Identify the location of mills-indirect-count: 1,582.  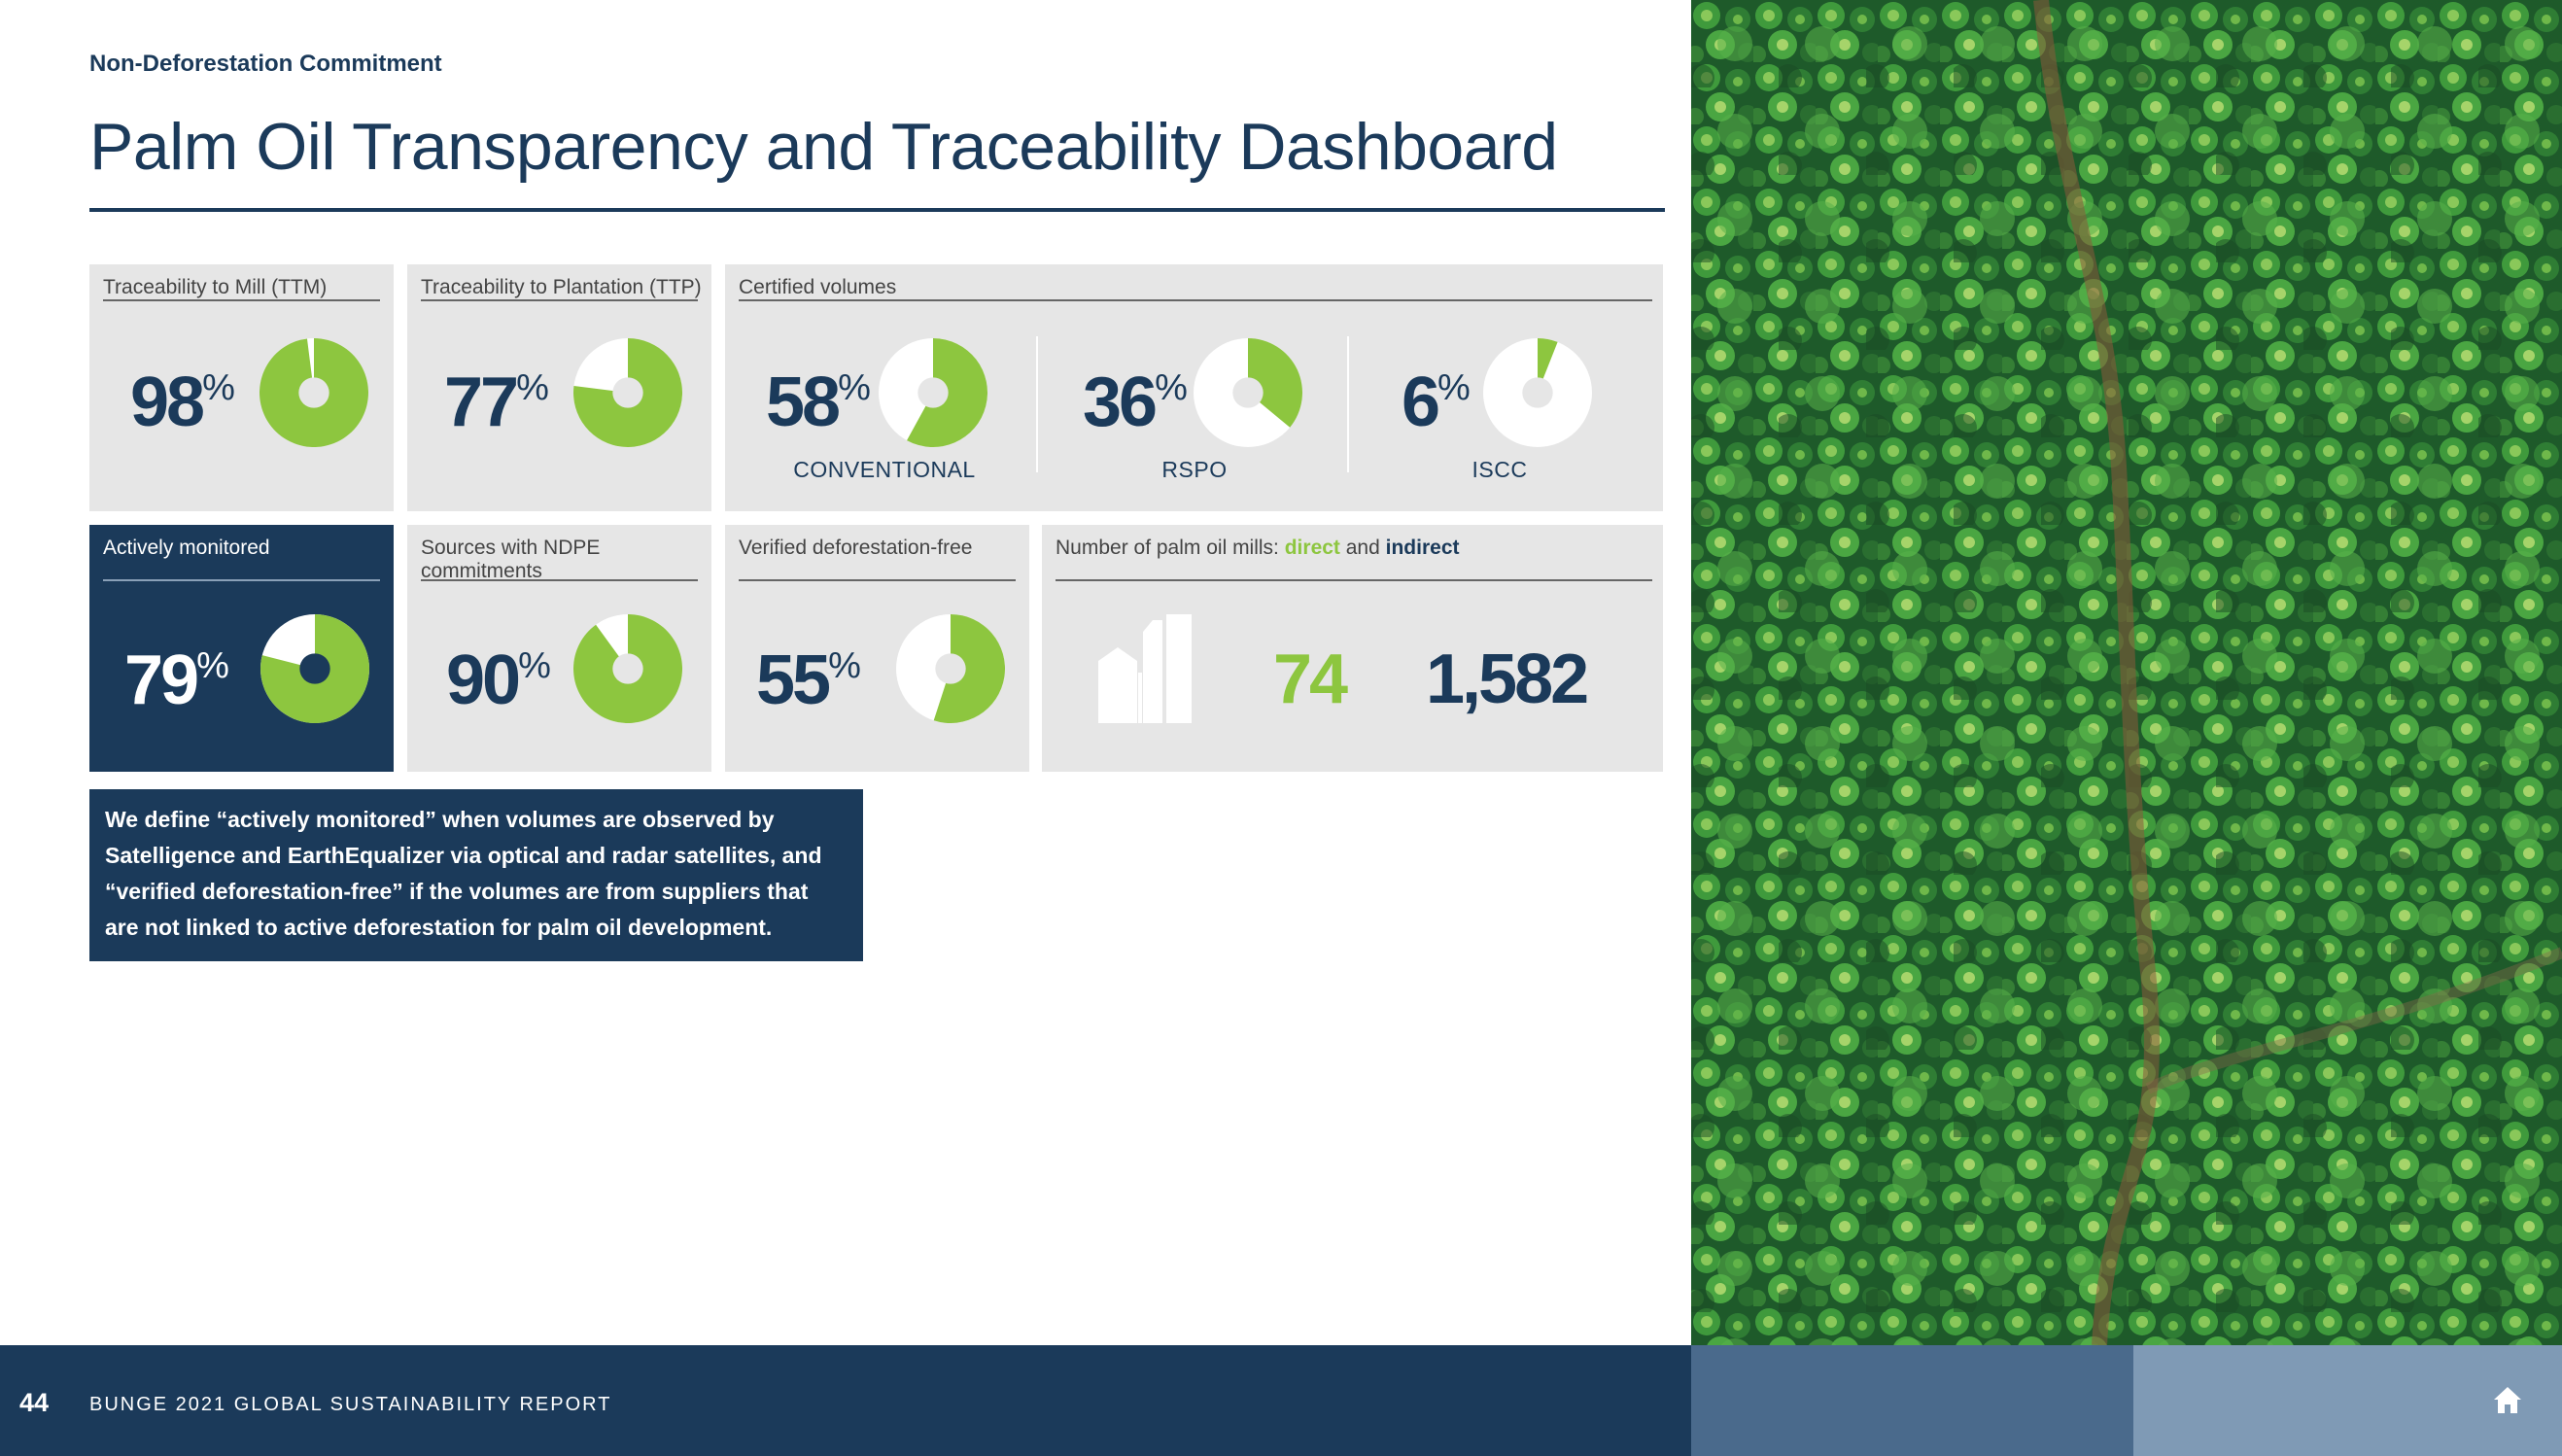
(1507, 679).